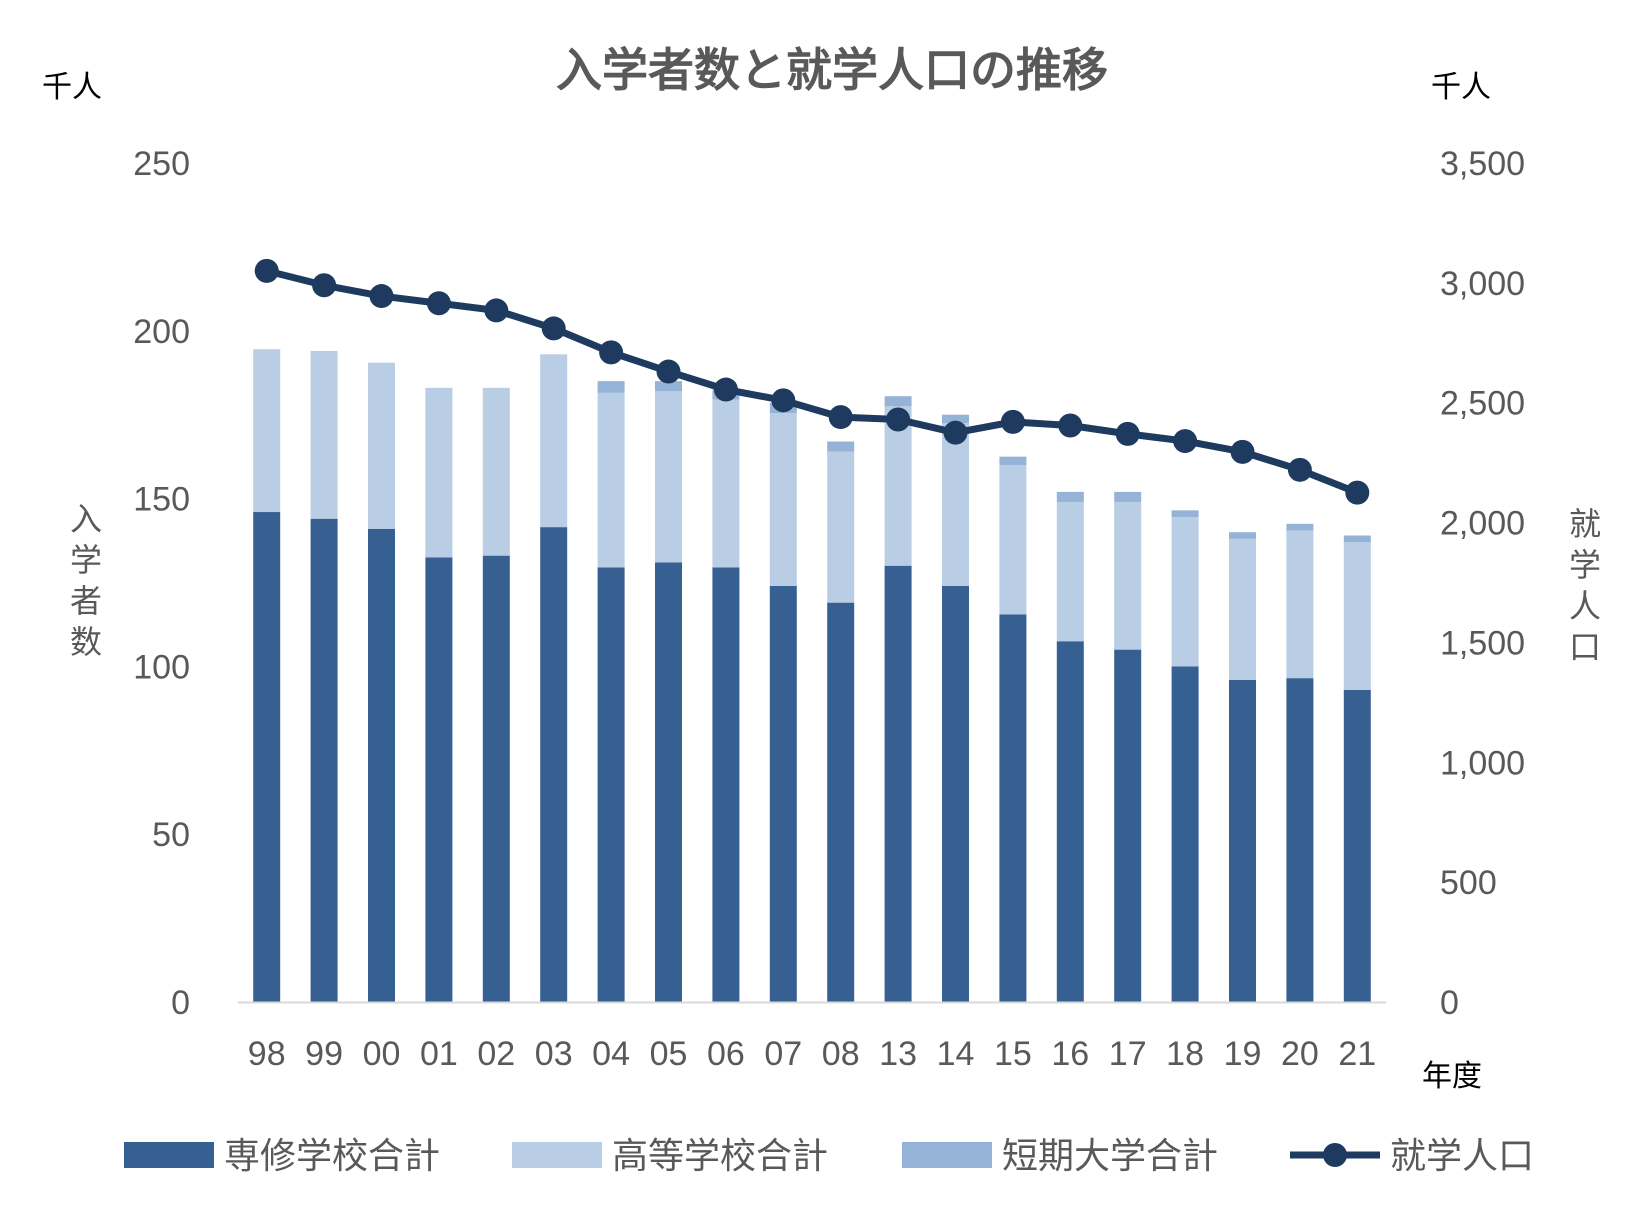  I want to click on right-tick-label: 3,500, so click(1482, 164).